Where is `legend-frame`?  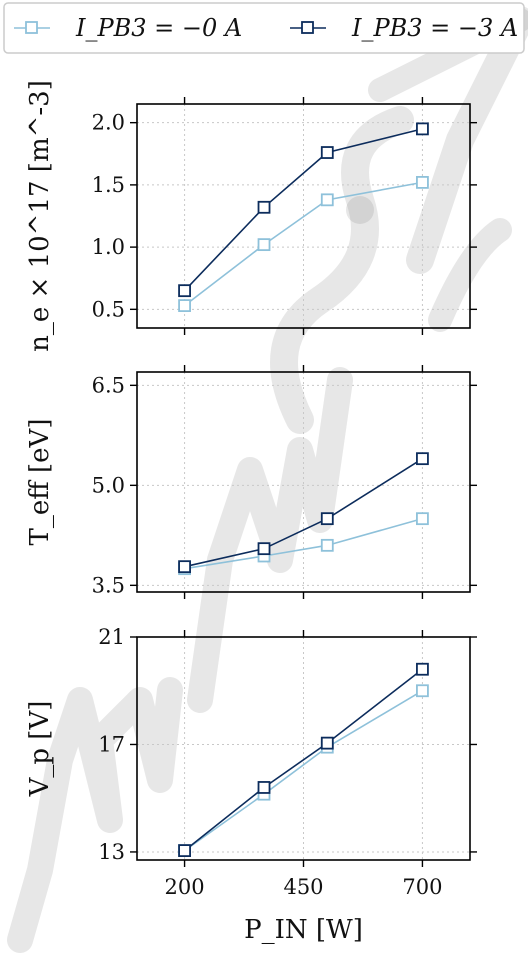 legend-frame is located at coordinates (264, 28).